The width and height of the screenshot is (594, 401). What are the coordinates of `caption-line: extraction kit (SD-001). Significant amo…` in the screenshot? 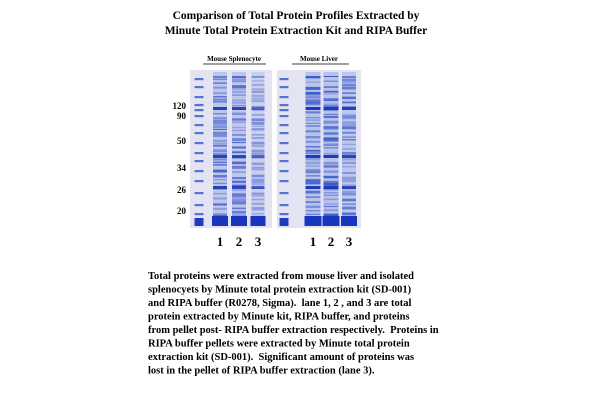 It's located at (281, 357).